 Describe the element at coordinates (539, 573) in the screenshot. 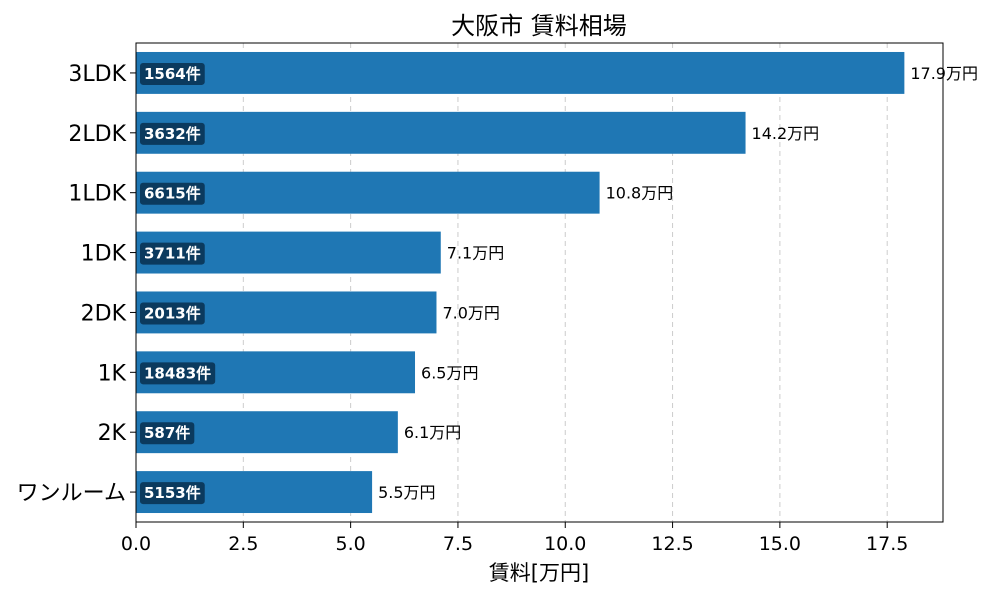

I see `x-axis-label: 賃料[万円]` at that location.